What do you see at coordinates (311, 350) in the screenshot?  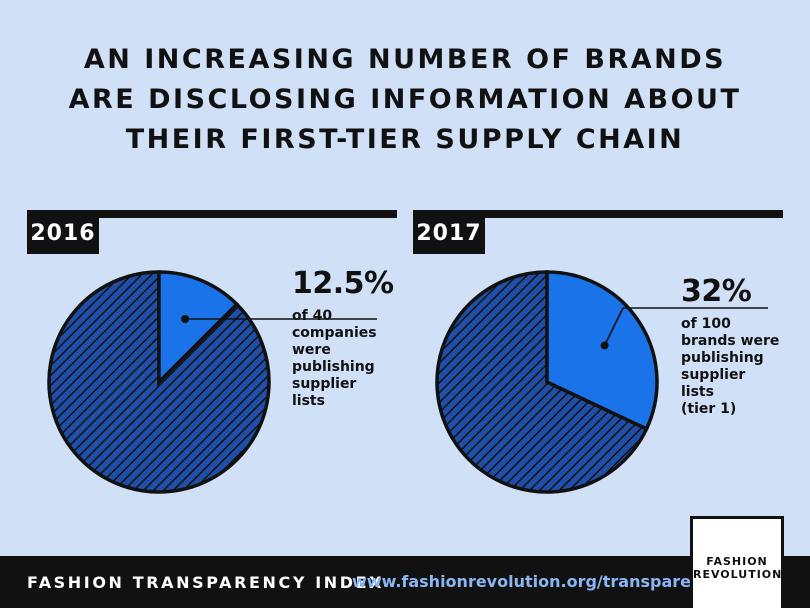 I see `description-line: were` at bounding box center [311, 350].